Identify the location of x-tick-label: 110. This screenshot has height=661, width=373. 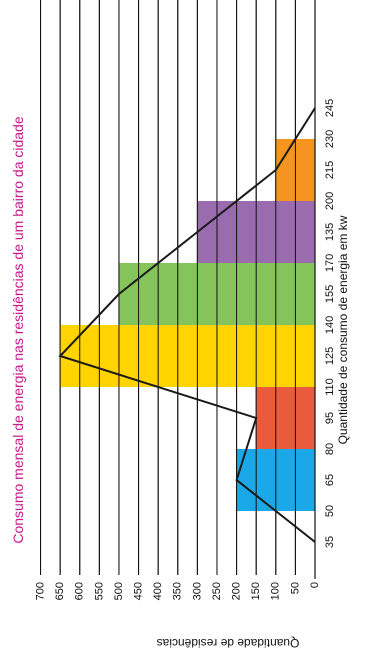
(330, 387).